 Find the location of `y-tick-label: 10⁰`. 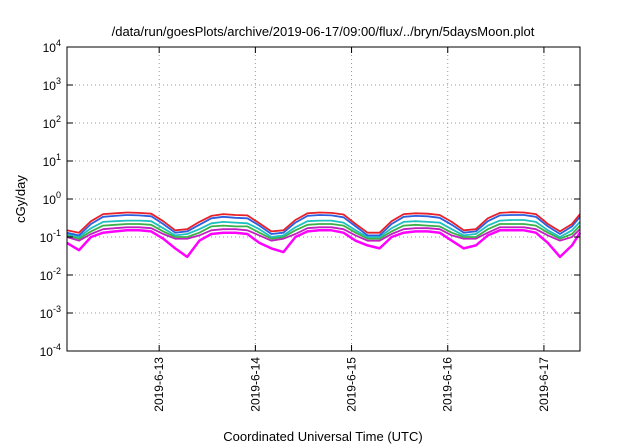

y-tick-label: 10⁰ is located at coordinates (52, 198).